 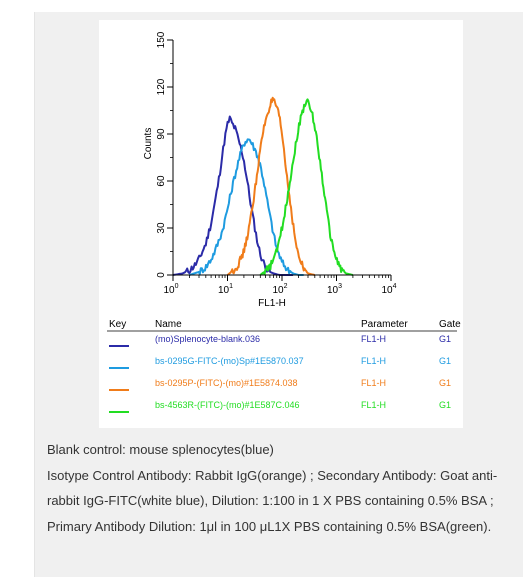 I want to click on x-tick-label: 10⁰, so click(x=170, y=289).